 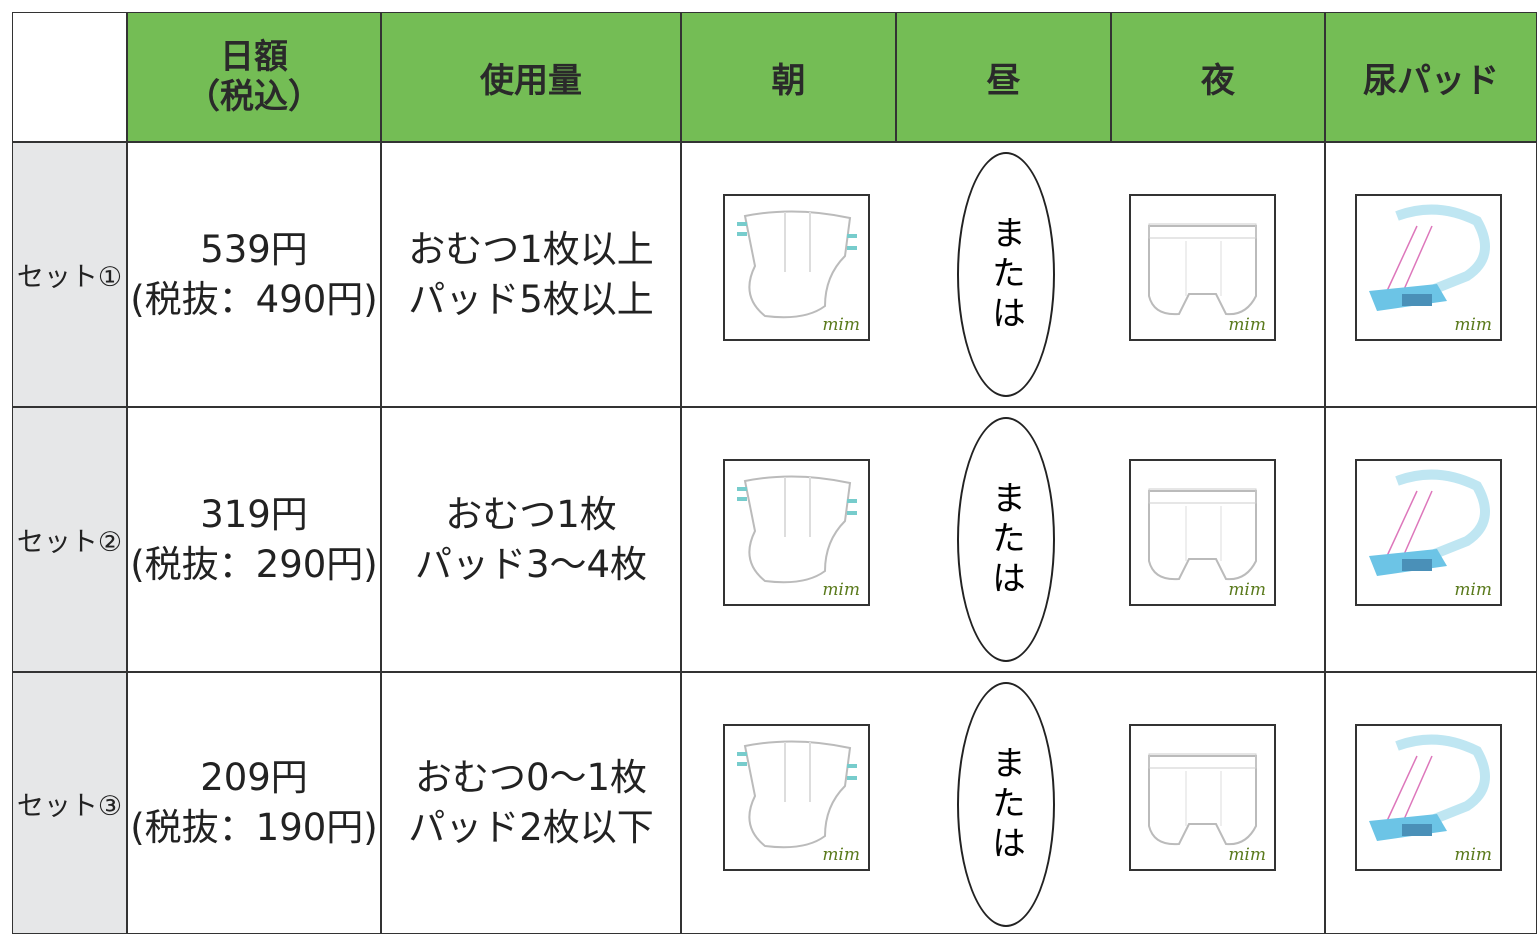 I want to click on set-name: セット①, so click(x=69, y=277).